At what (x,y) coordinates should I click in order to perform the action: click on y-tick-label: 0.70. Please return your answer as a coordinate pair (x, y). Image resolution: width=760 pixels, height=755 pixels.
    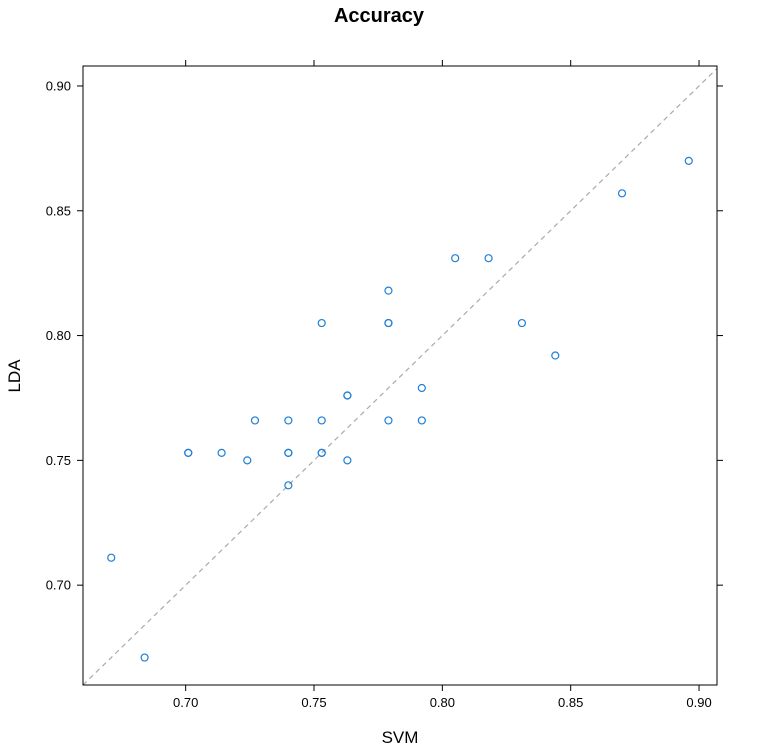
    Looking at the image, I should click on (58, 585).